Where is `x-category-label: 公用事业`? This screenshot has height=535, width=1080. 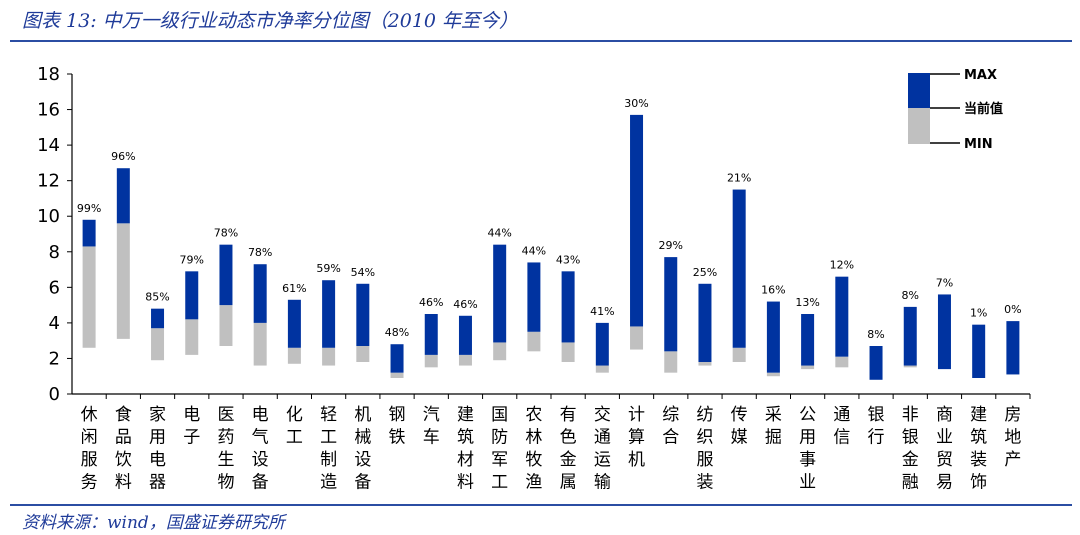
x-category-label: 公用事业 is located at coordinates (807, 449).